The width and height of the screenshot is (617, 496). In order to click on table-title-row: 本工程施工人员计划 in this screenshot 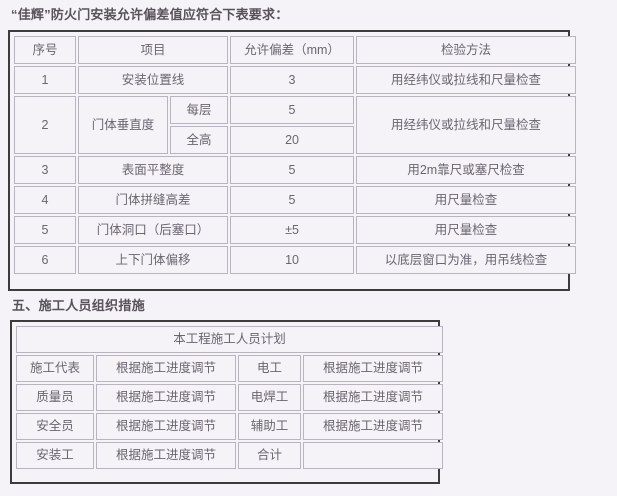, I will do `click(230, 339)`.